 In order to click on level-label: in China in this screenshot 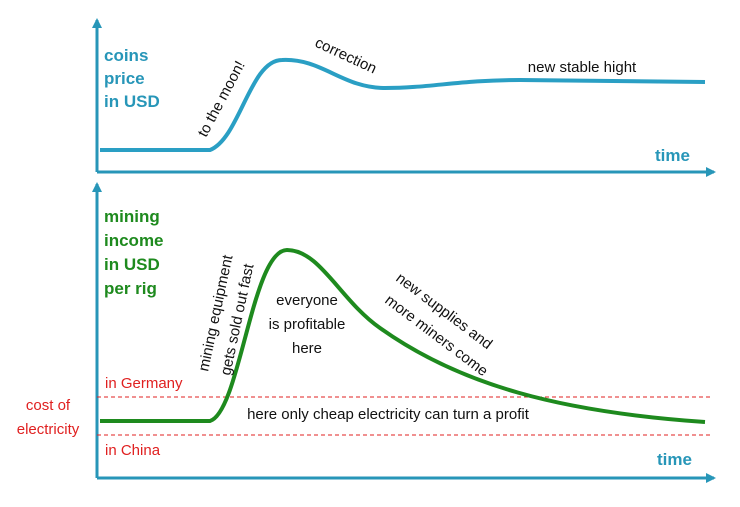, I will do `click(133, 450)`.